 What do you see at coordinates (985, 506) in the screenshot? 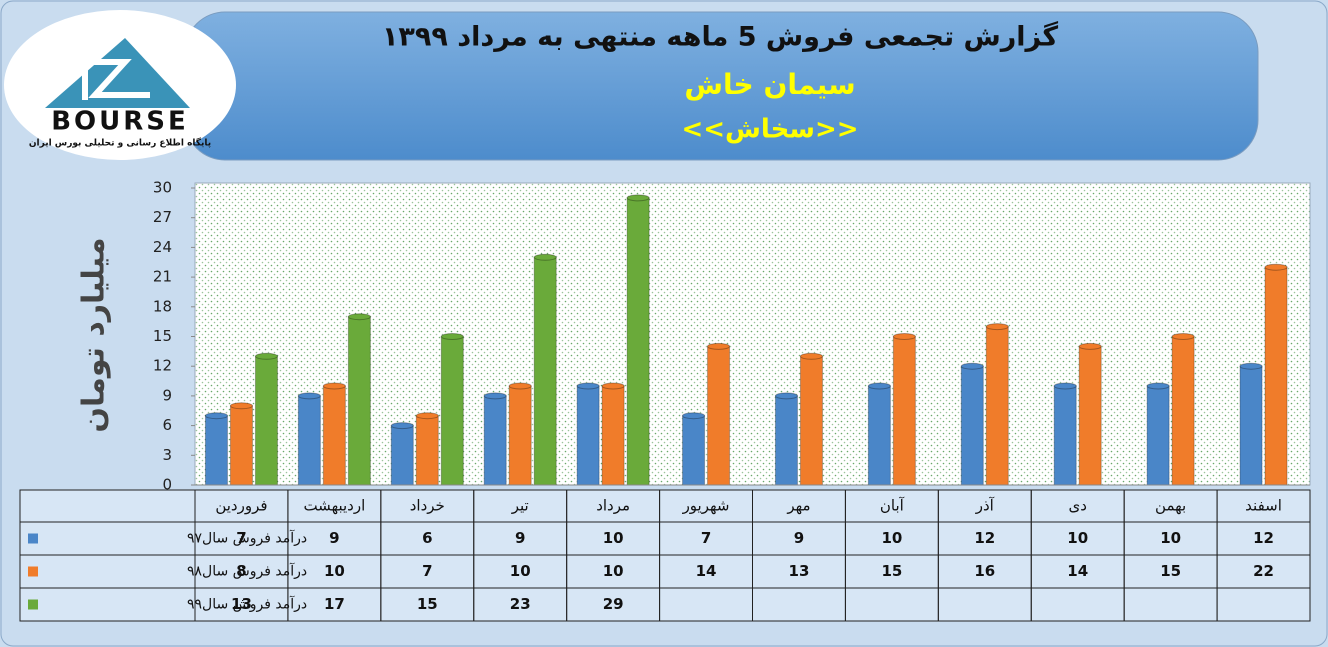
I see `x-tick-label: آذر` at bounding box center [985, 506].